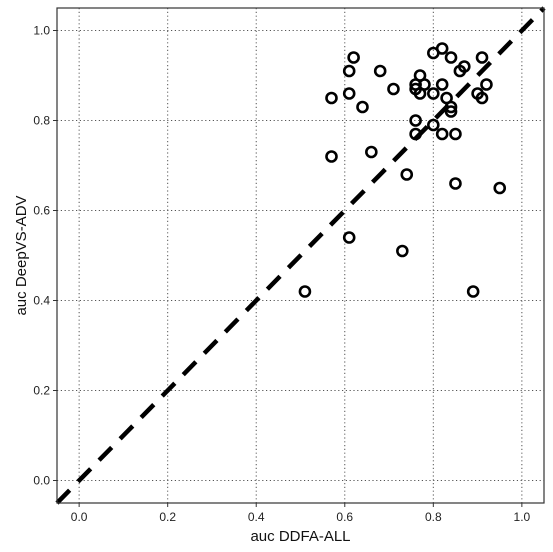 The width and height of the screenshot is (553, 552). Describe the element at coordinates (300, 536) in the screenshot. I see `x-axis-title: auc DDFA-ALL` at that location.